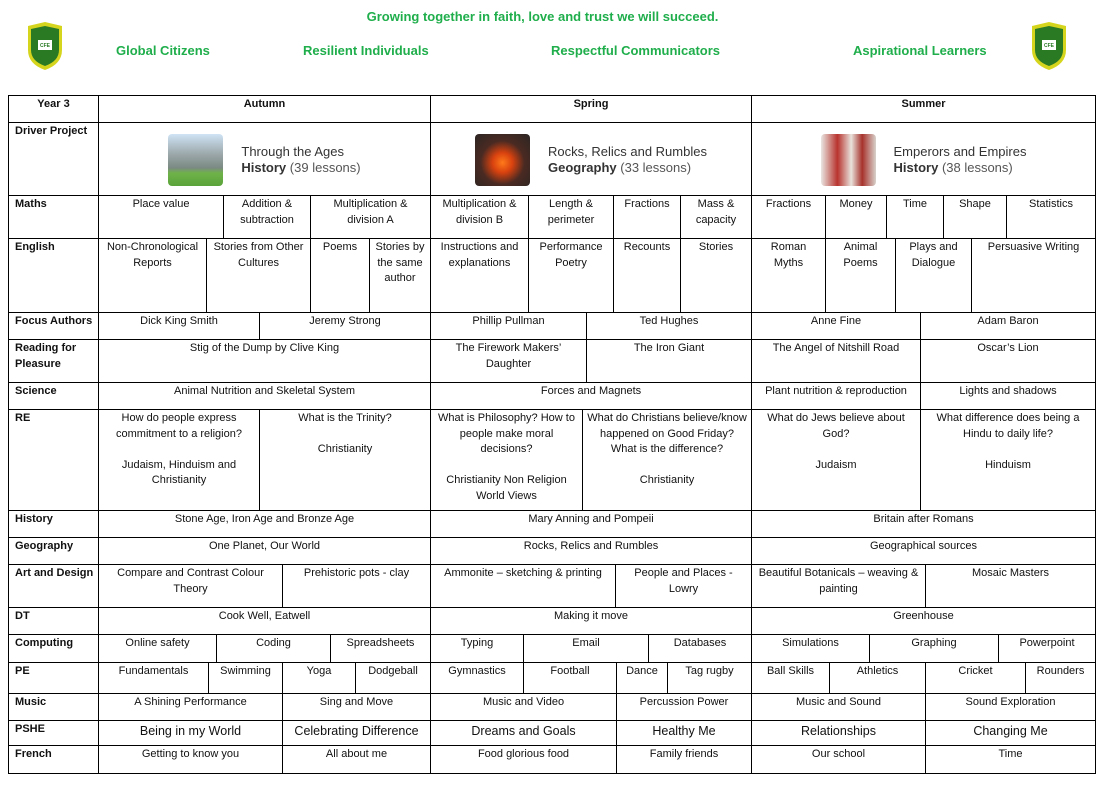 The image size is (1107, 785). I want to click on focus-authors-cell: Adam Baron, so click(1008, 326).